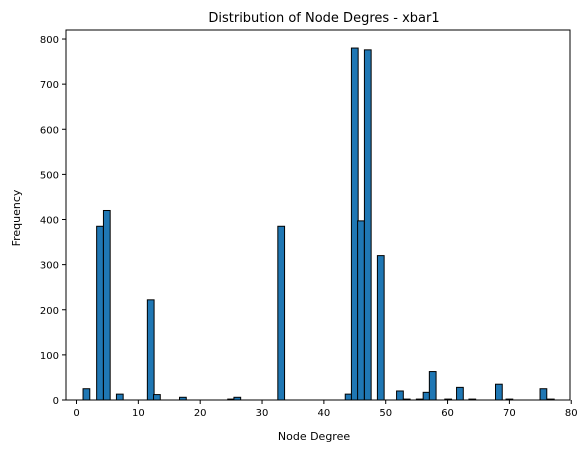 Image resolution: width=579 pixels, height=453 pixels. What do you see at coordinates (49, 40) in the screenshot?
I see `y-tick-label: 800` at bounding box center [49, 40].